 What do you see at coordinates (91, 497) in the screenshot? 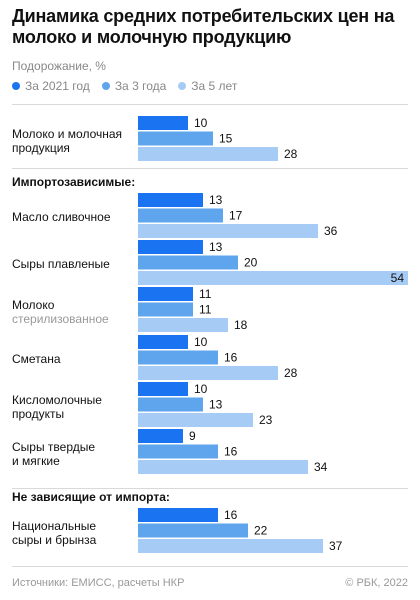
I see `section-header: Не зависящие от импорта:` at bounding box center [91, 497].